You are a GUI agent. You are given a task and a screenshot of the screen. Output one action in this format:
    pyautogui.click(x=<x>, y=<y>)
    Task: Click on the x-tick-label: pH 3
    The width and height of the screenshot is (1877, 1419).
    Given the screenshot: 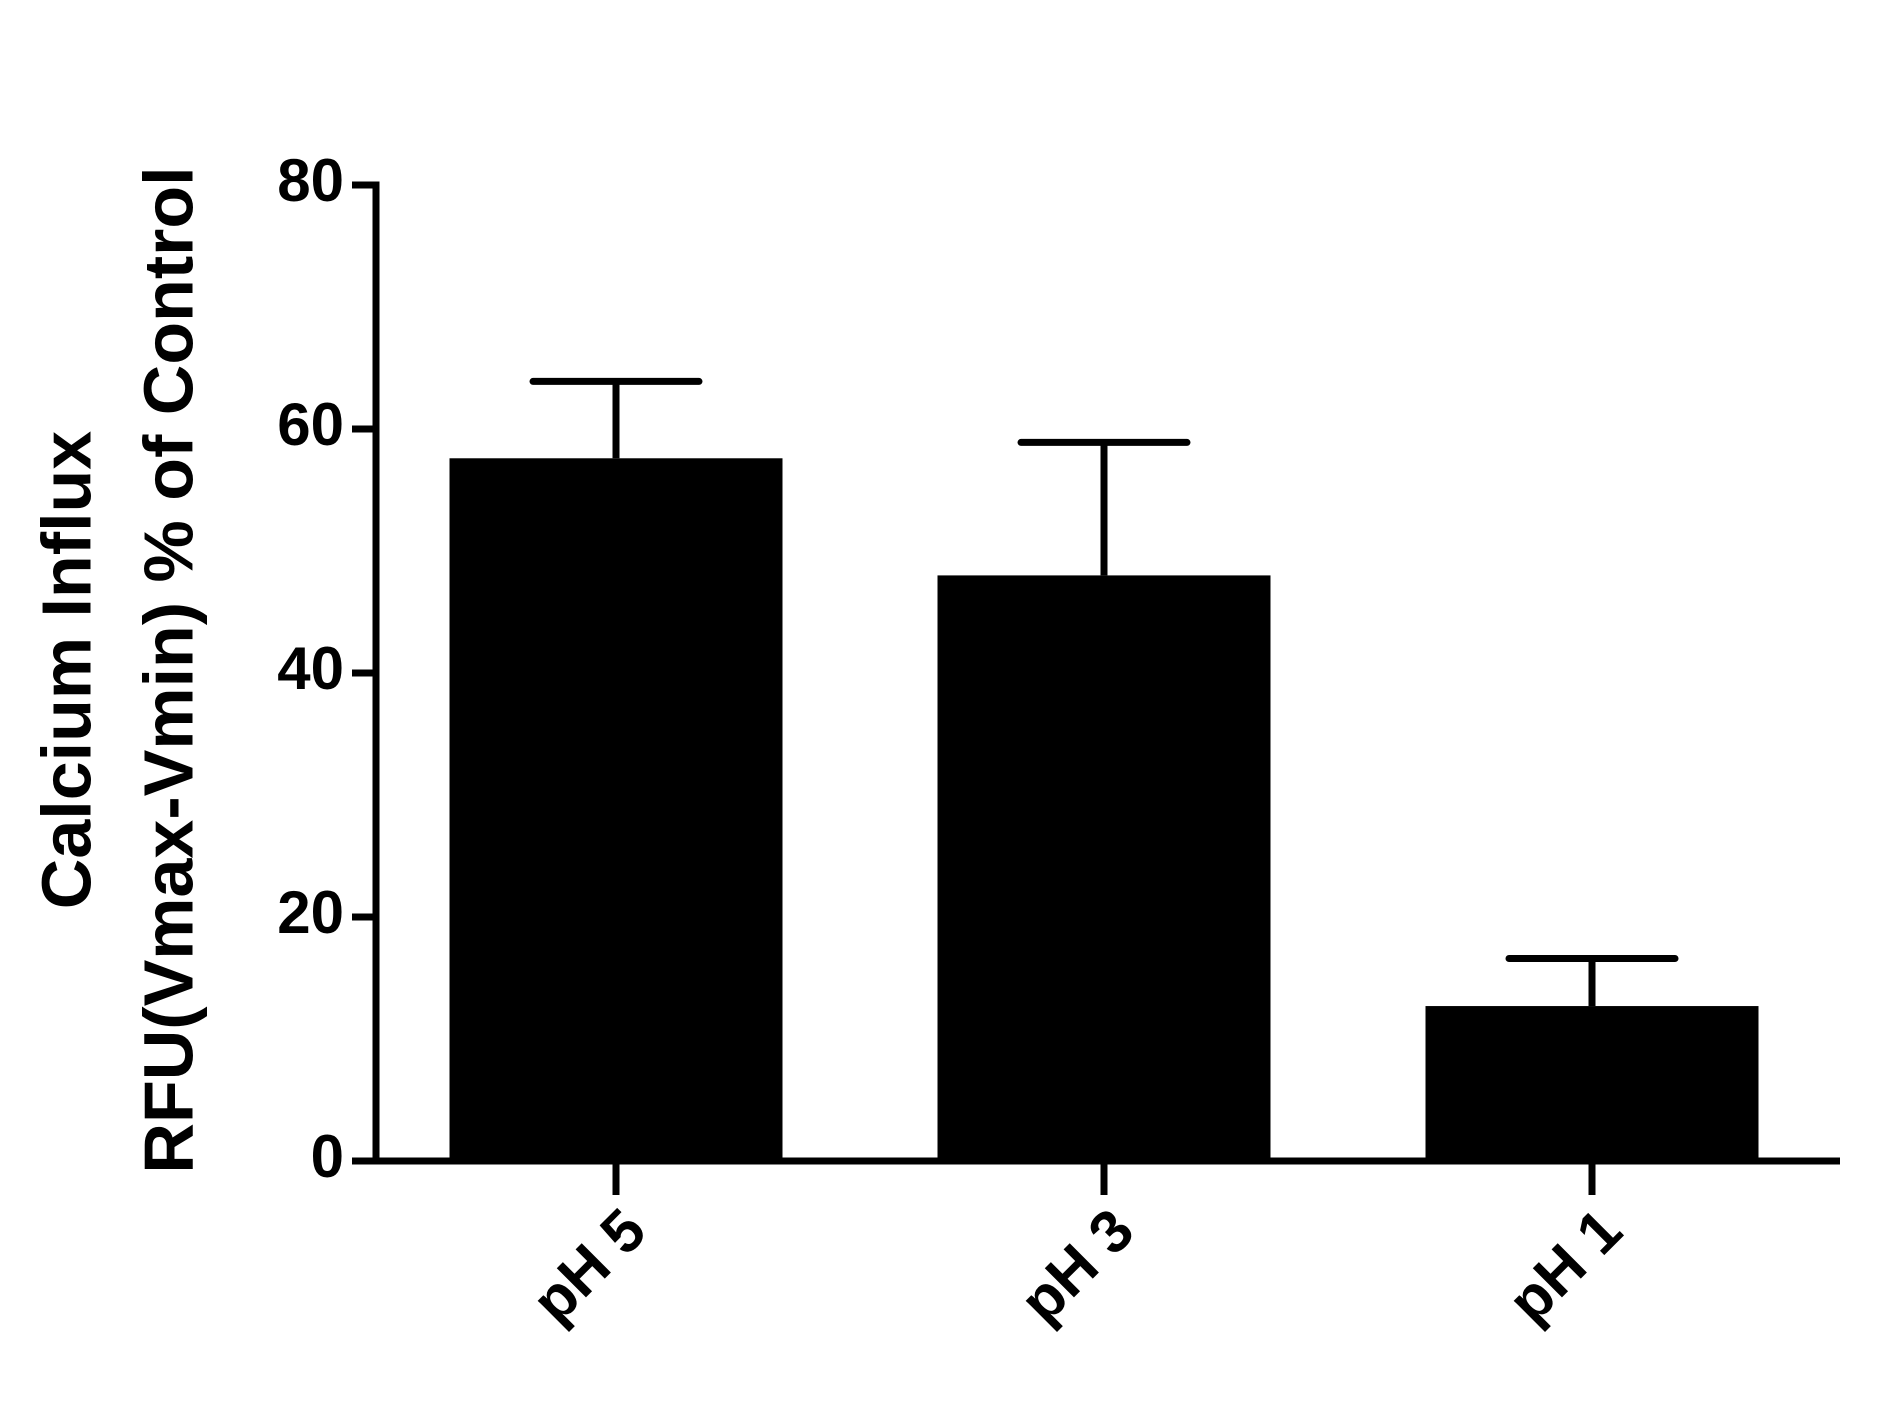 What is the action you would take?
    pyautogui.click(x=1076, y=1265)
    